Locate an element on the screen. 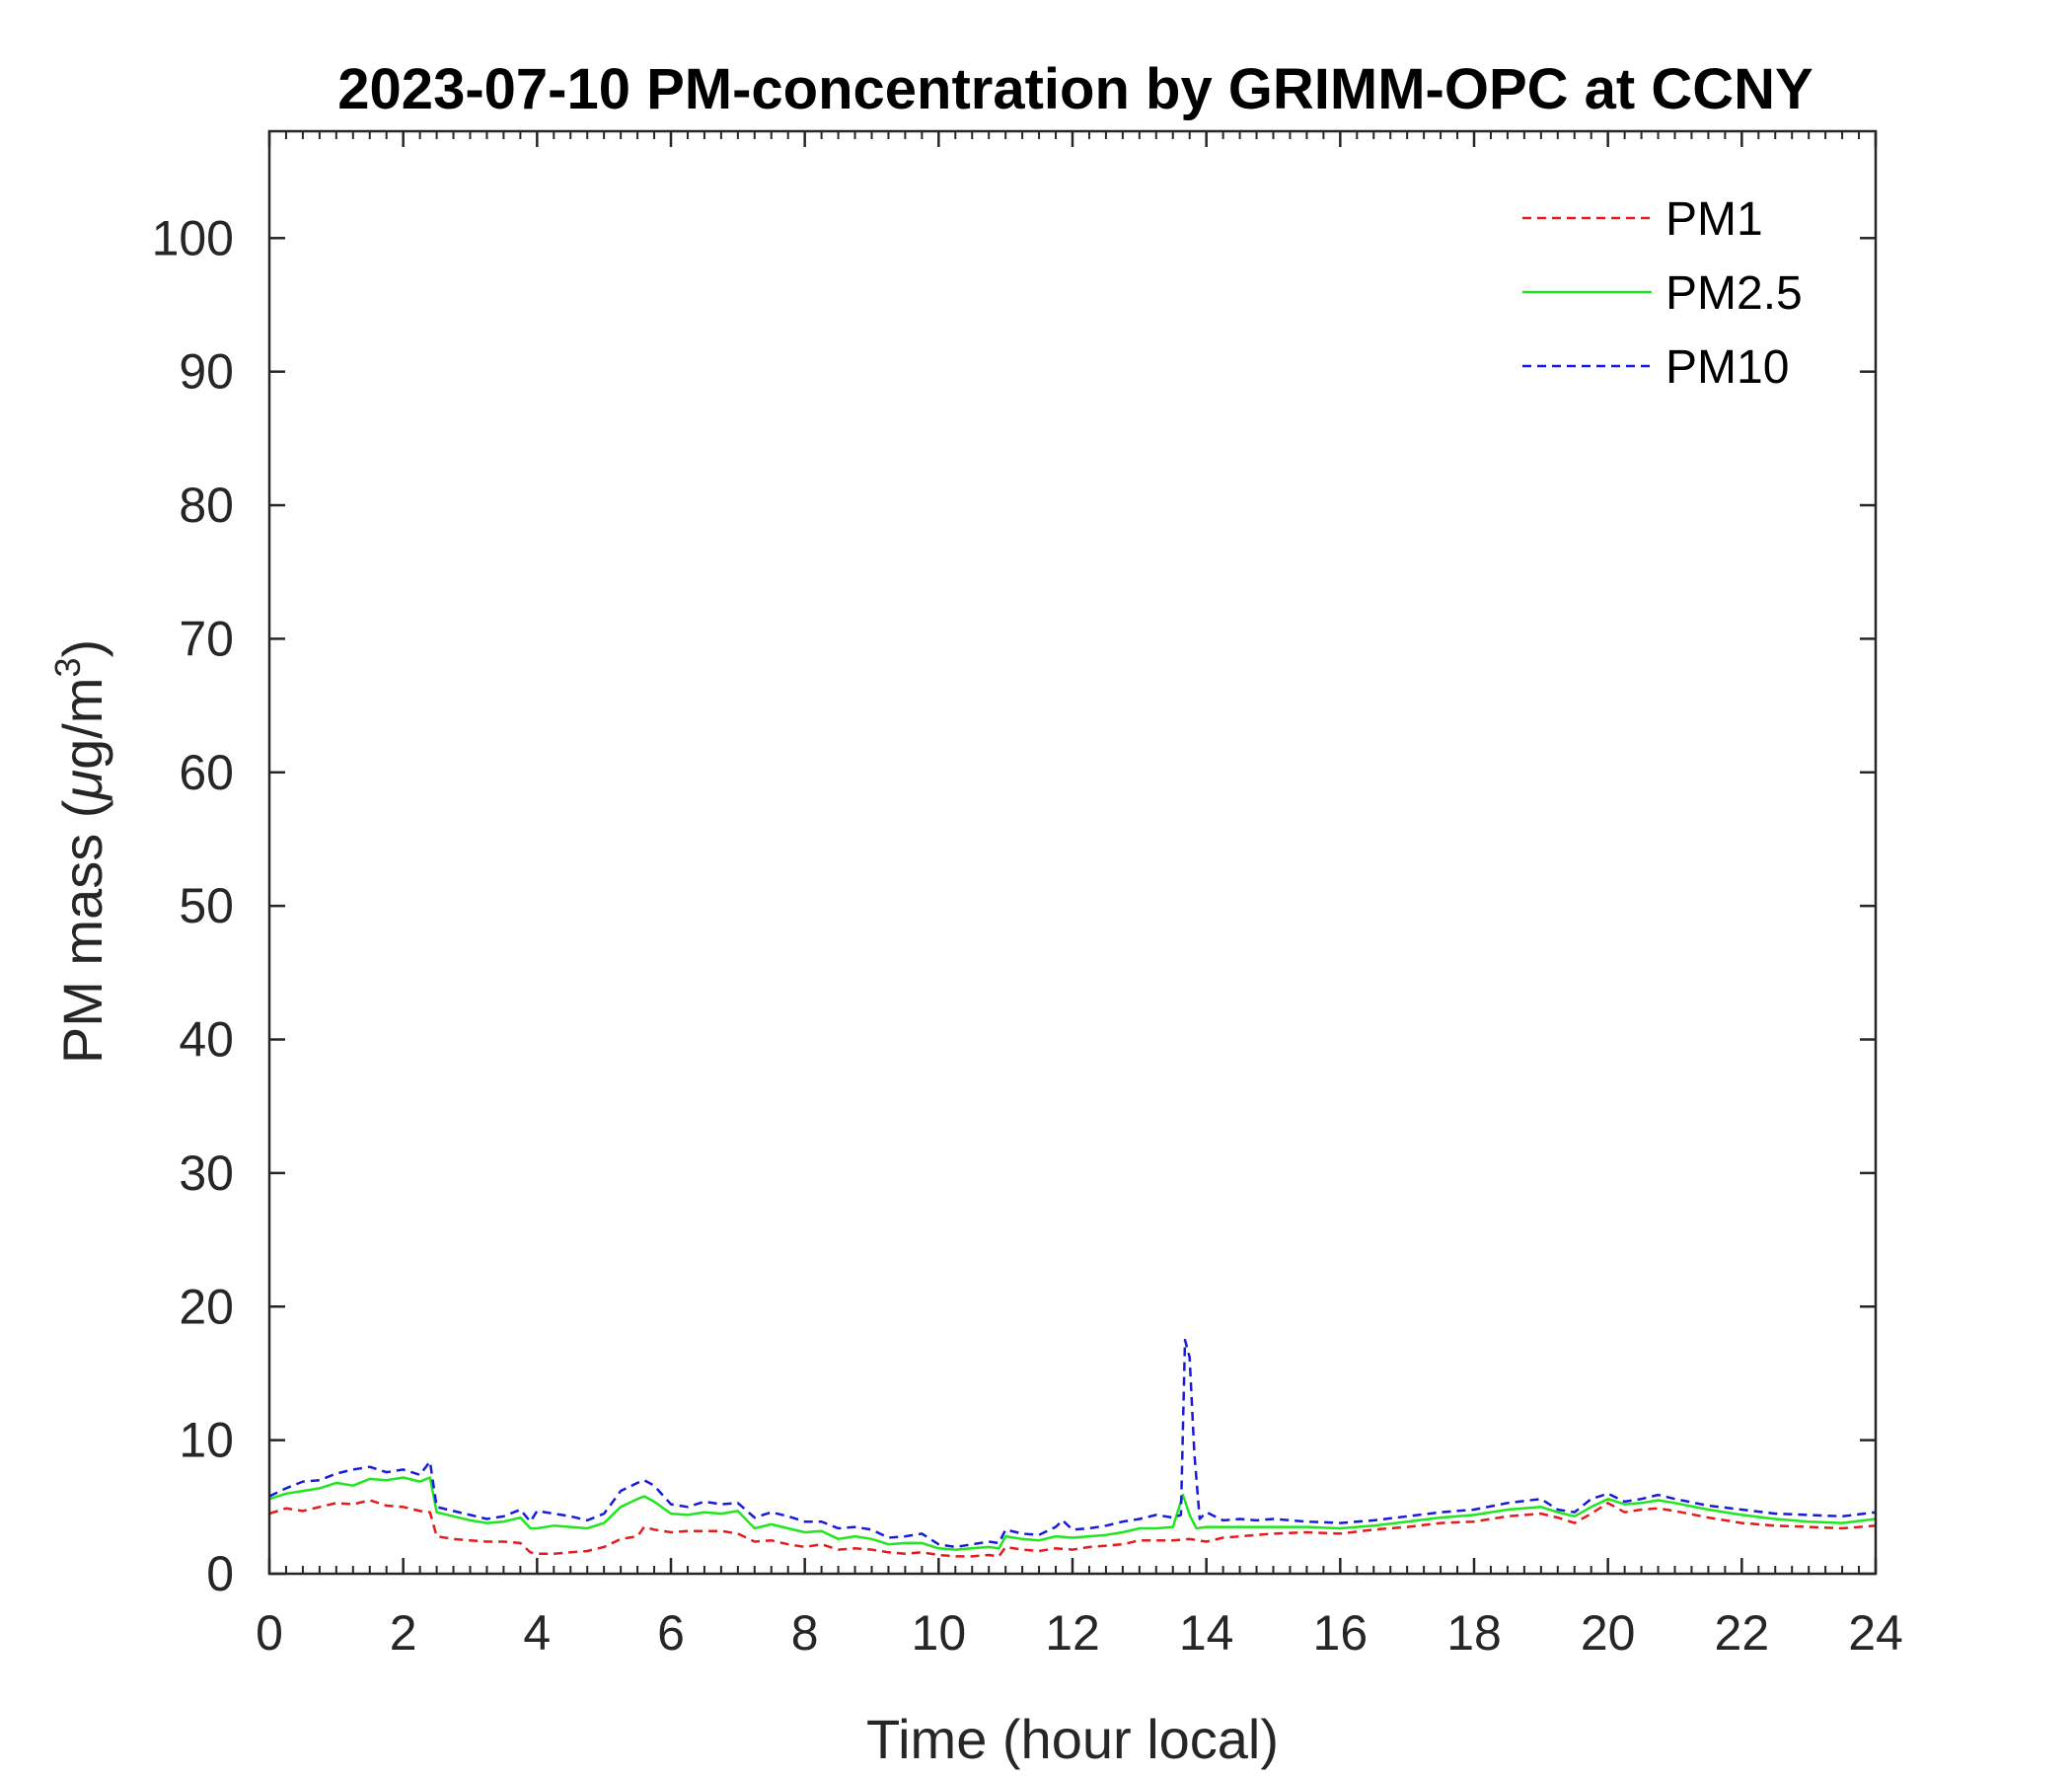  y-axis-label: PM mass (μg/m3) is located at coordinates (80, 851).